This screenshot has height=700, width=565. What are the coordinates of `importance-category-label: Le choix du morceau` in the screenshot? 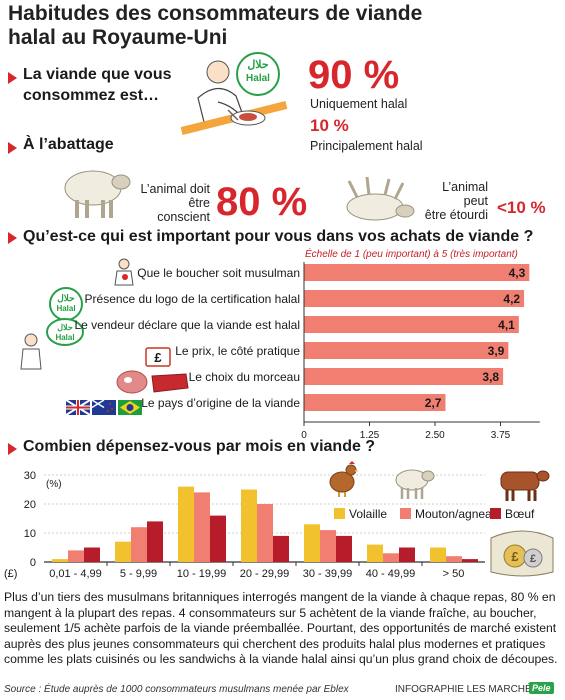 It's located at (244, 377).